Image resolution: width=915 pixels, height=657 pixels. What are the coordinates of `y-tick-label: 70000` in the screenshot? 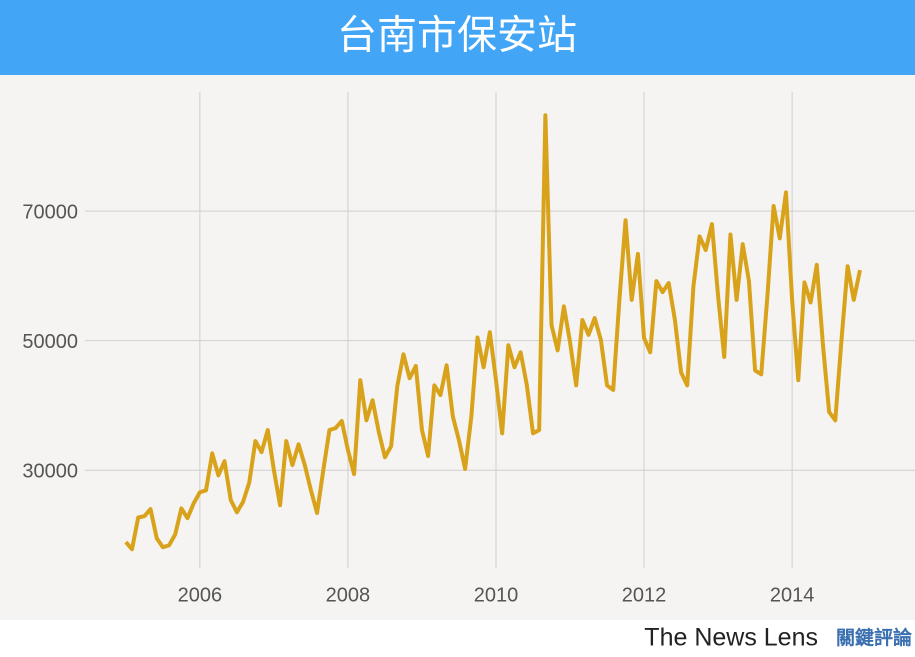 It's located at (50, 212).